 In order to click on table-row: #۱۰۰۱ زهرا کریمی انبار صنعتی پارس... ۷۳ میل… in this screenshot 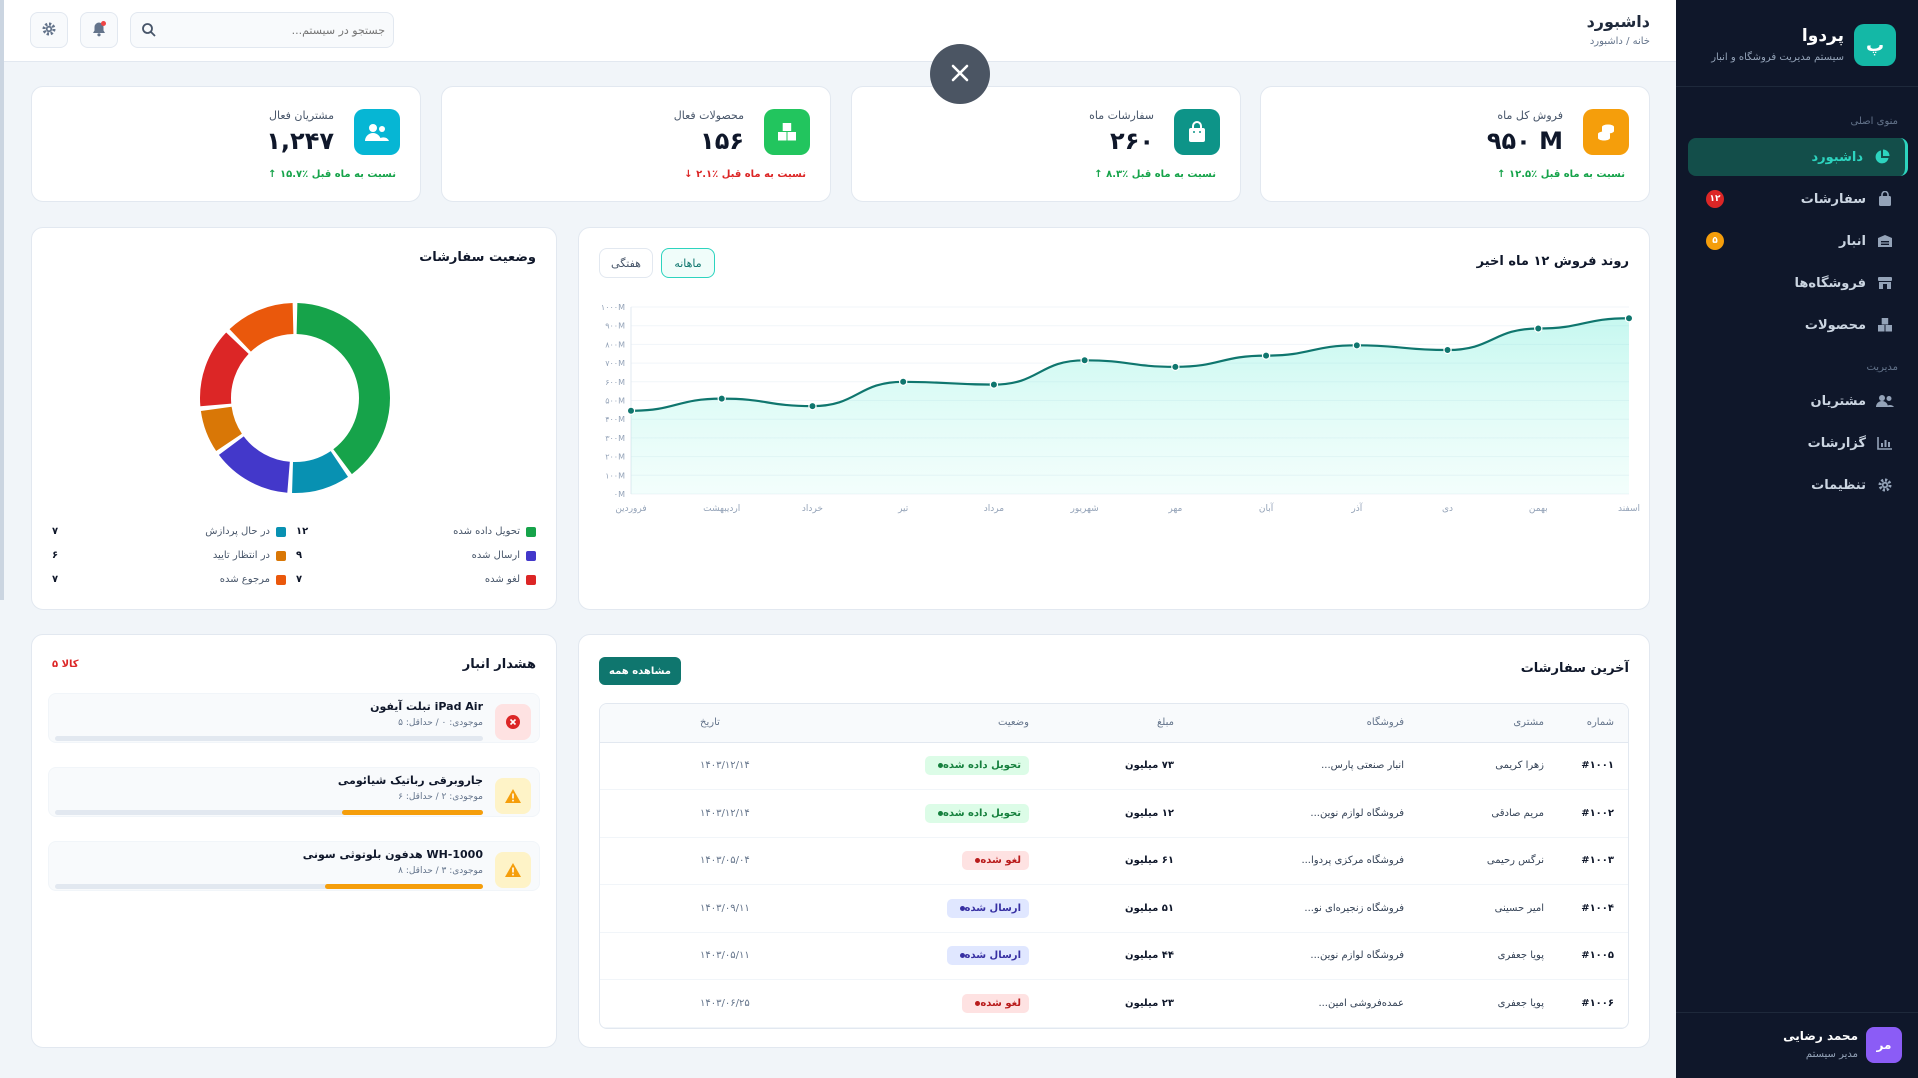, I will do `click(1114, 766)`.